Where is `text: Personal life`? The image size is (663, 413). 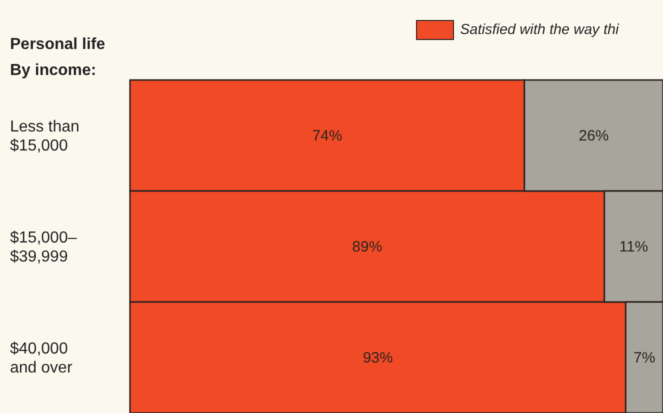
text: Personal life is located at coordinates (58, 45).